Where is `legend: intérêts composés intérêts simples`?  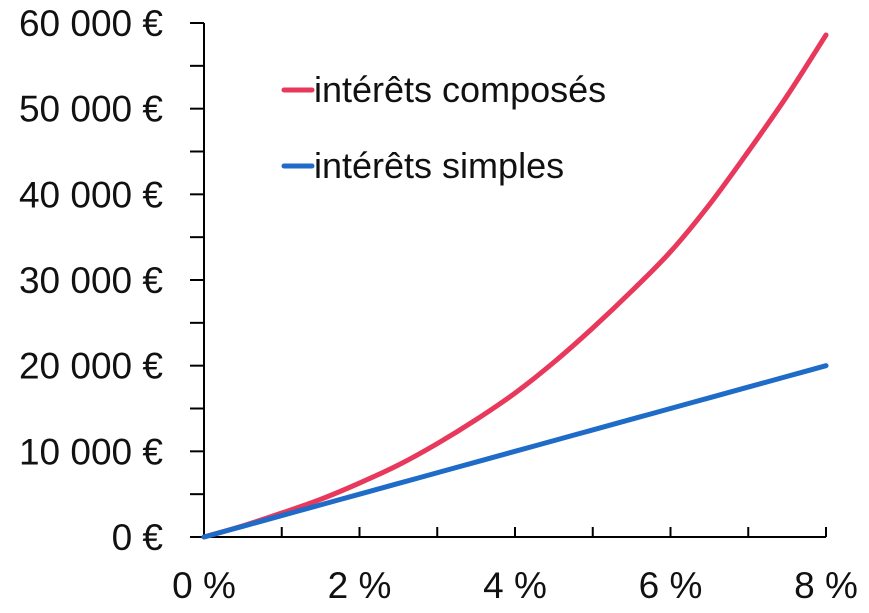
legend: intérêts composés intérêts simples is located at coordinates (443, 127).